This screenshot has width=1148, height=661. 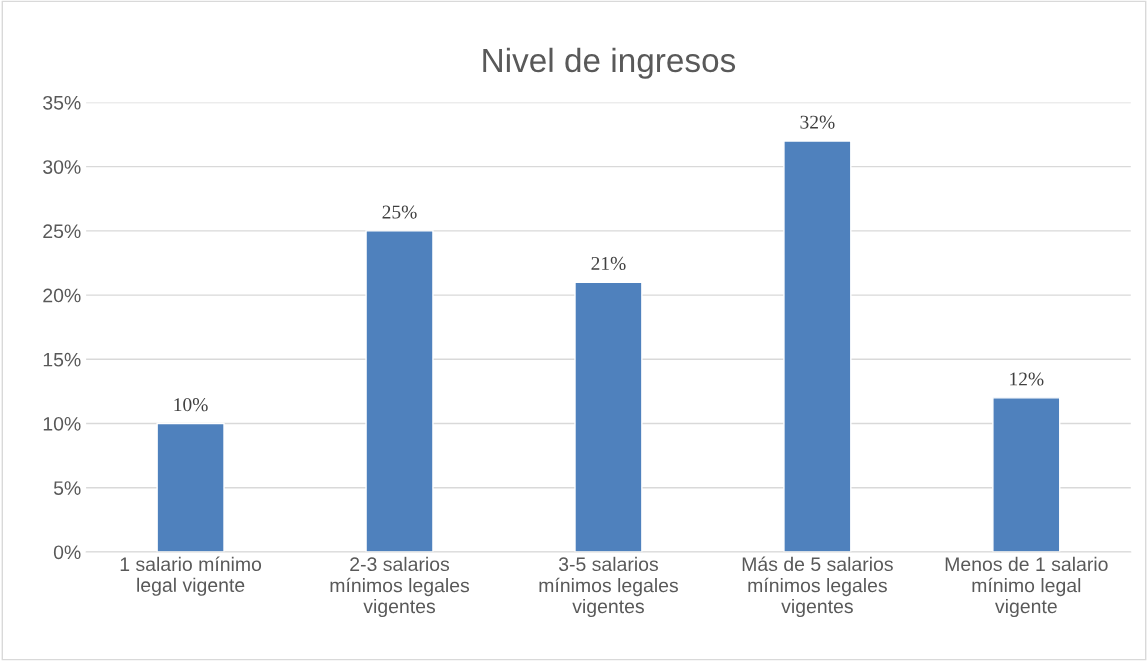 I want to click on x-tick-label: Más de 5 salarios mínimos legales vigentes, so click(x=817, y=587).